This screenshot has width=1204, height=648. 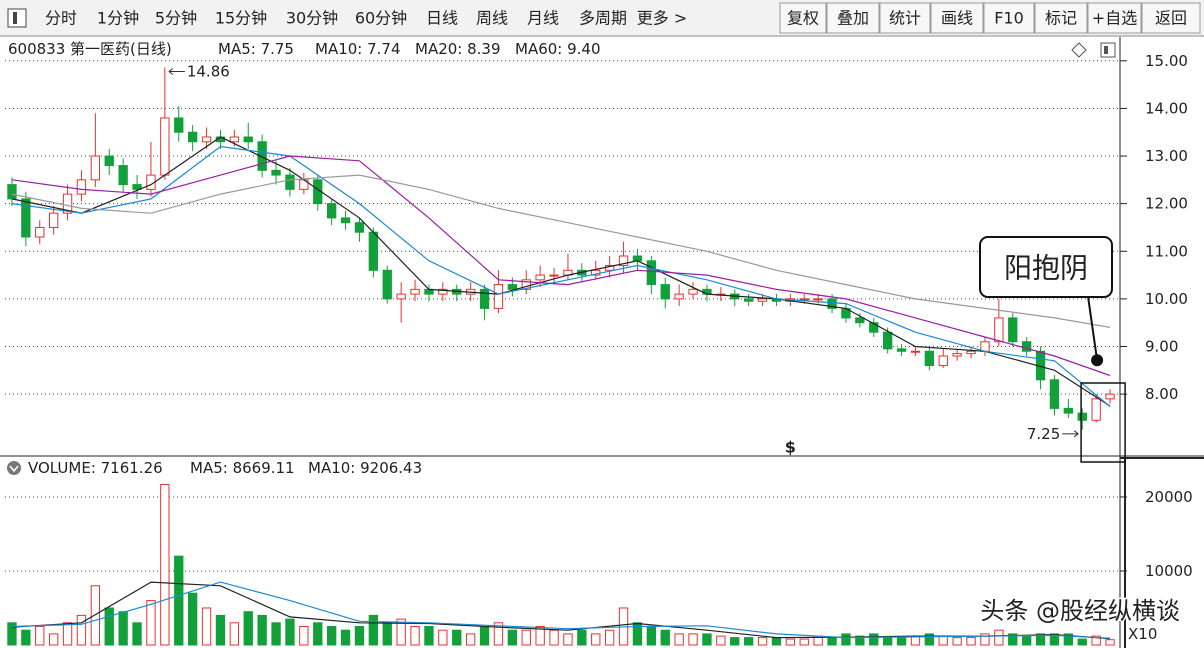 What do you see at coordinates (241, 18) in the screenshot?
I see `toolbar-tab: 15分钟` at bounding box center [241, 18].